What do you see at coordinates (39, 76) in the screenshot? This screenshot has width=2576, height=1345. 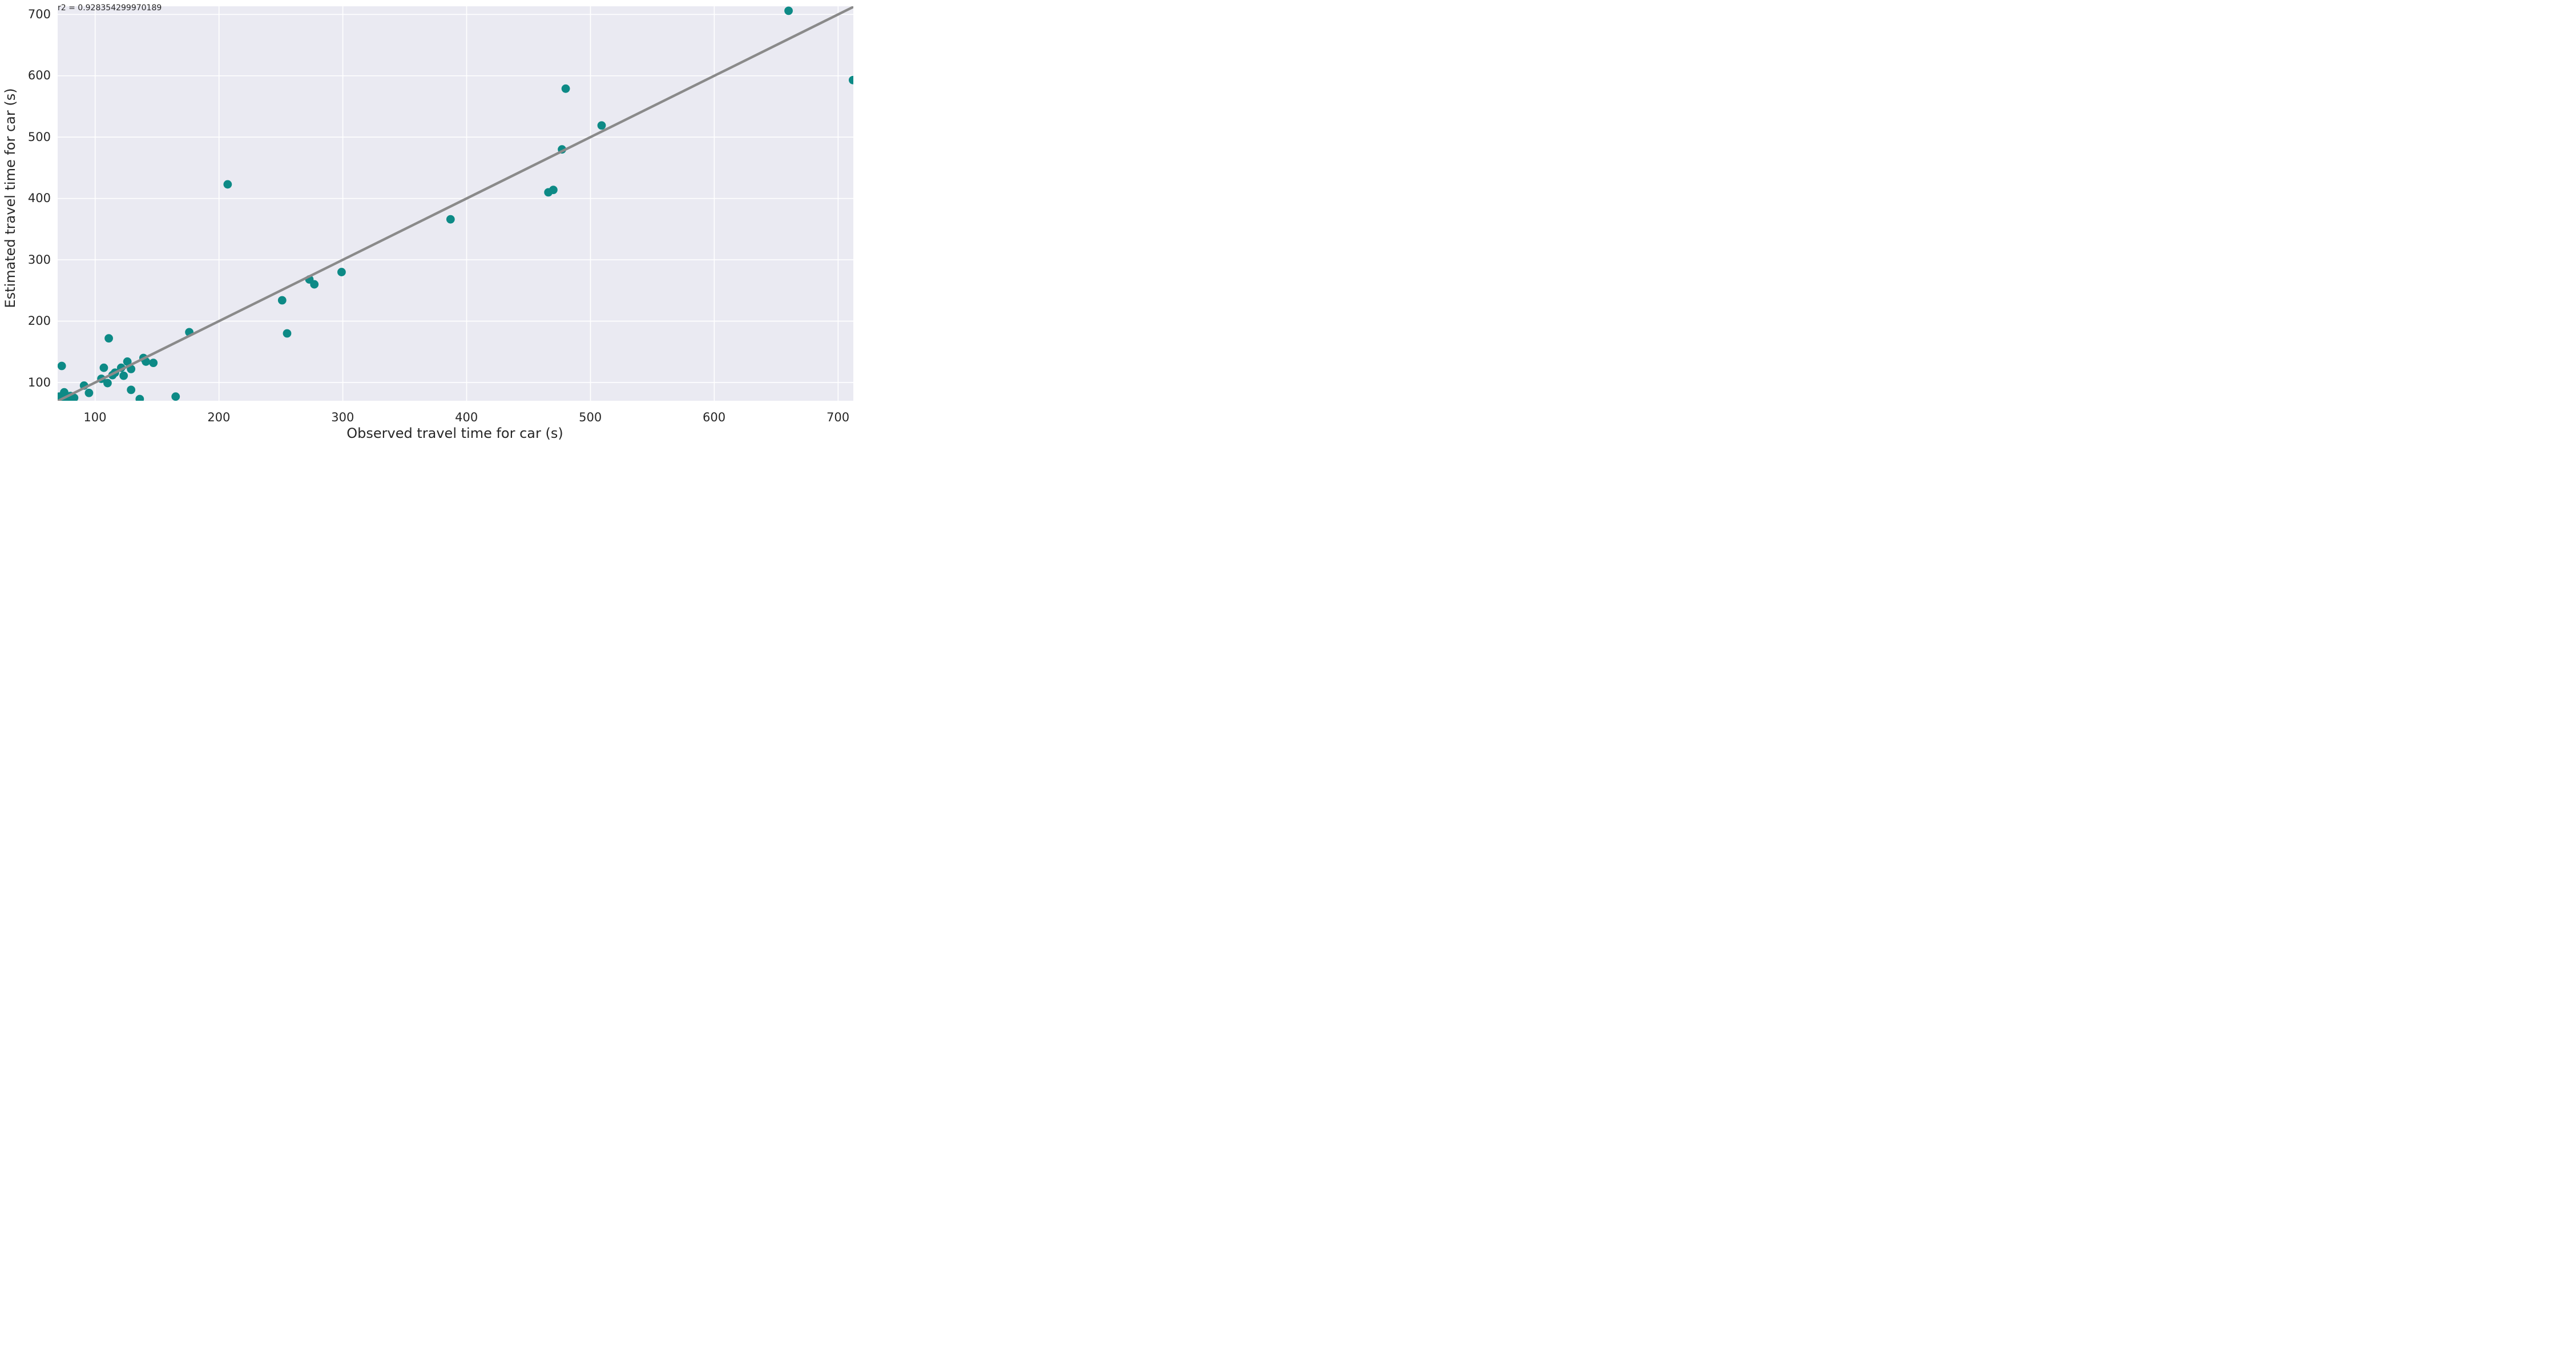 I see `y-tick-label: 600` at bounding box center [39, 76].